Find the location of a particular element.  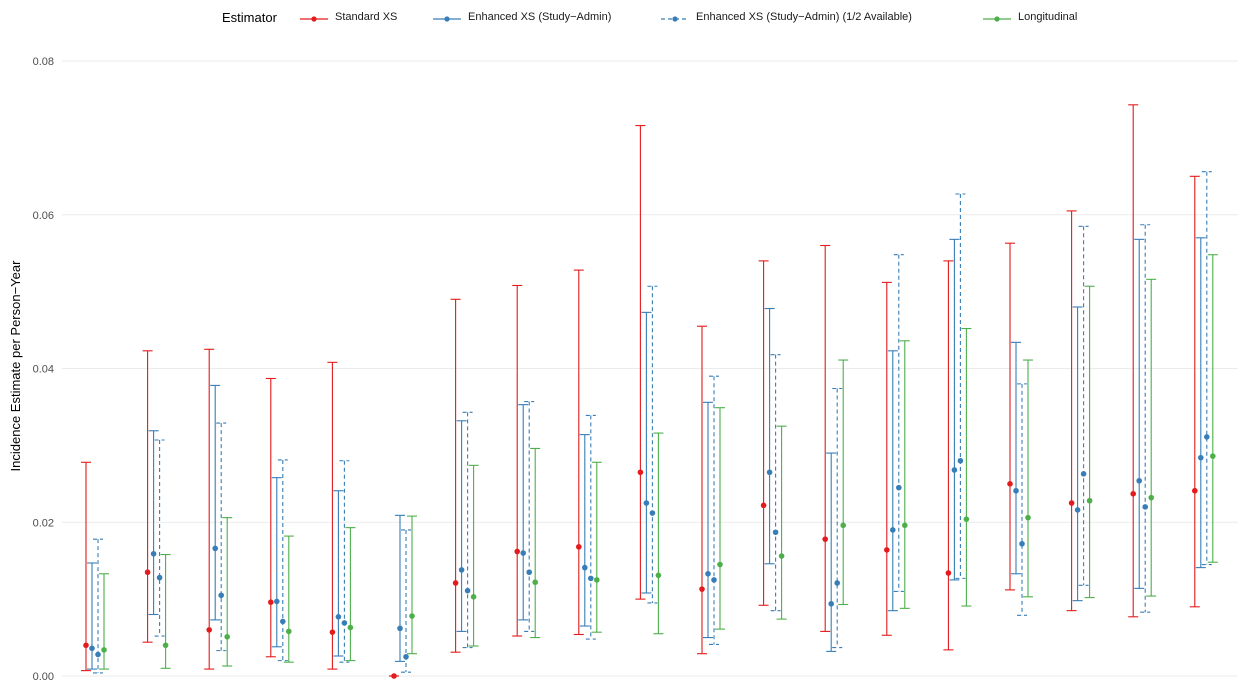

y-tick-label: 0.06 is located at coordinates (43, 216).